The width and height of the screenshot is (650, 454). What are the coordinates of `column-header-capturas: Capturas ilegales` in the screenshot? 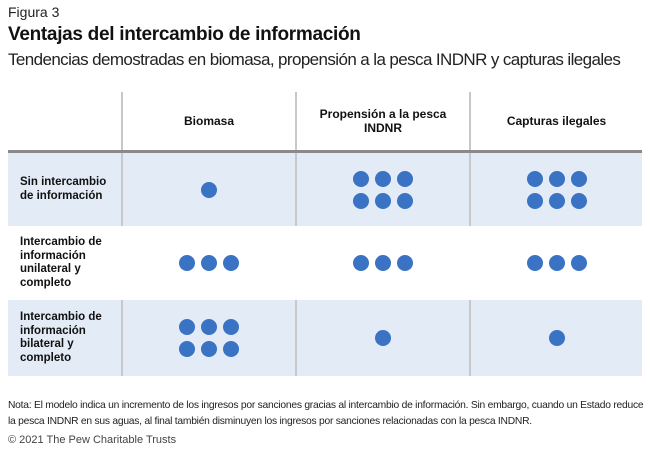 It's located at (556, 121).